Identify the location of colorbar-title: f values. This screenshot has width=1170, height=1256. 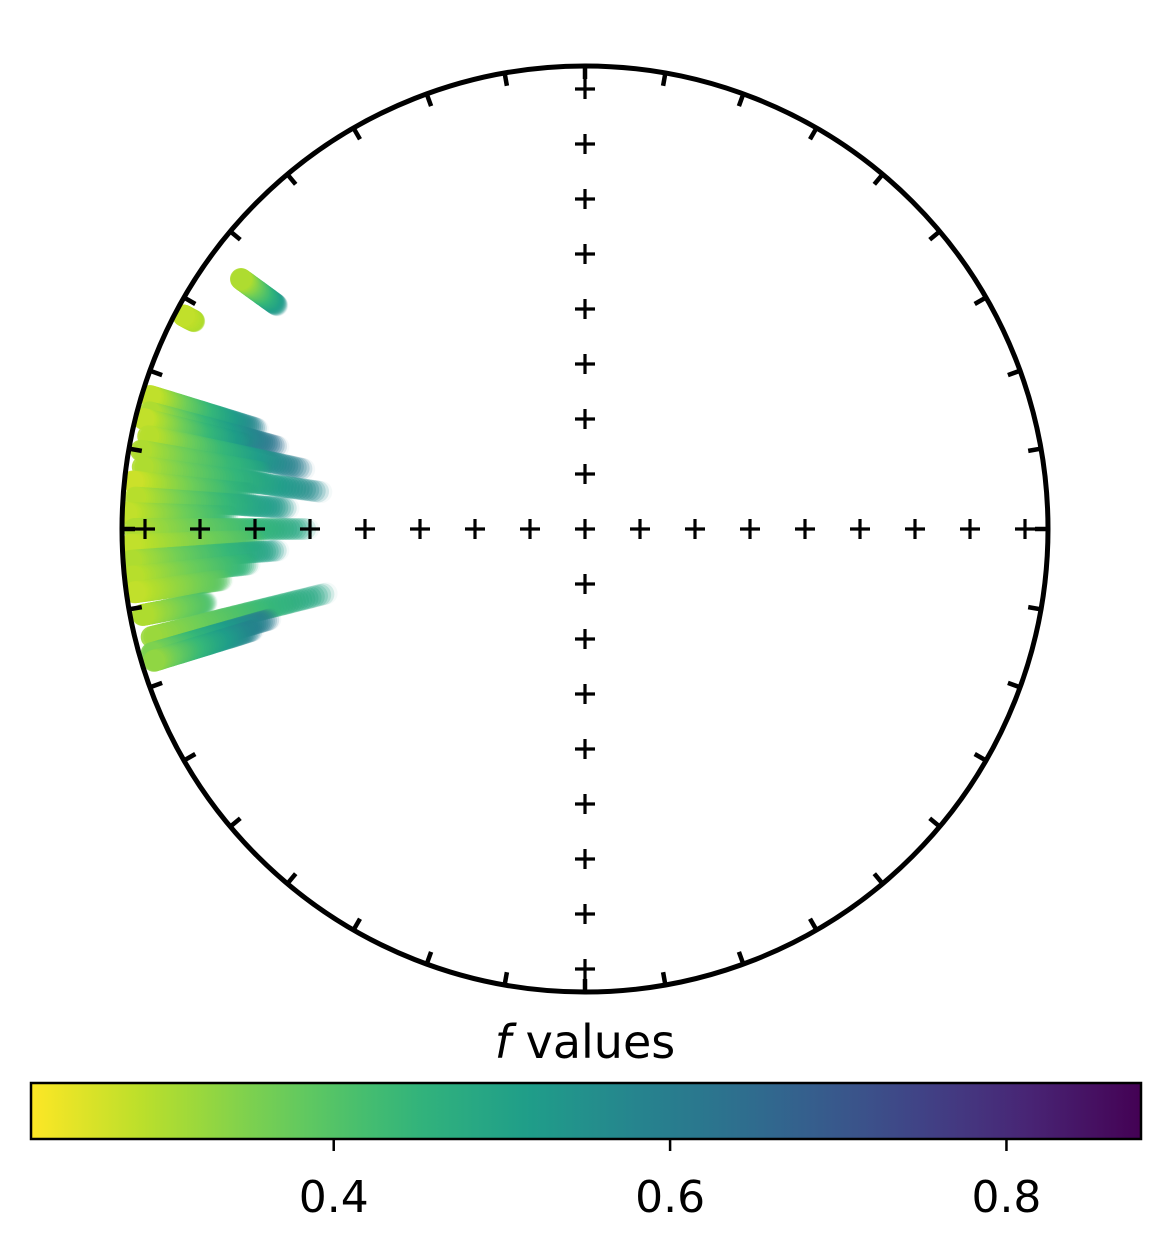
(585, 1042).